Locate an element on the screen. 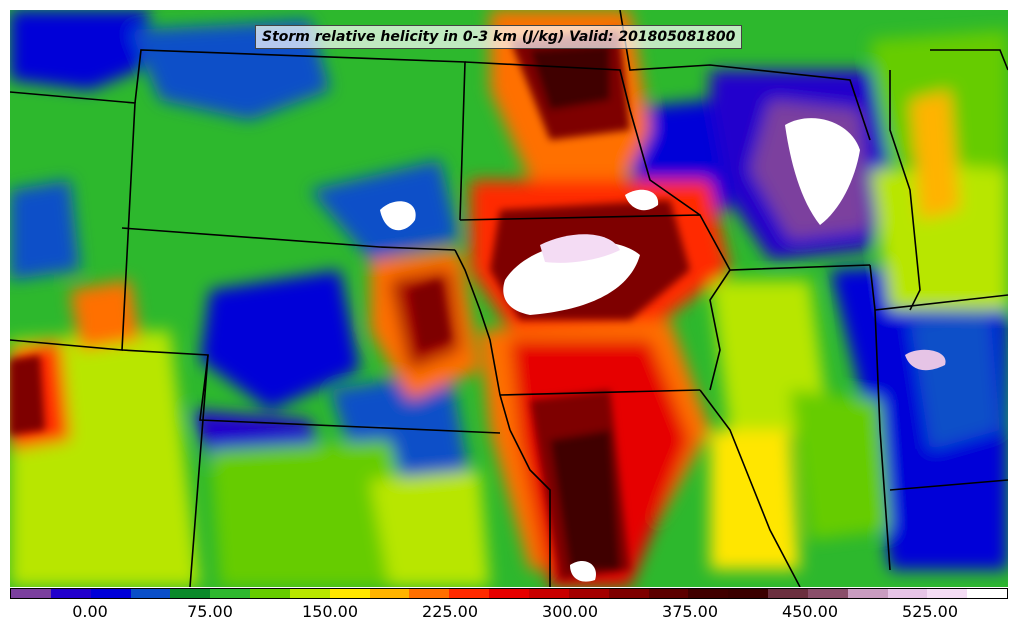 The image size is (1018, 633). colorbar-tick-label: 375.00 is located at coordinates (690, 611).